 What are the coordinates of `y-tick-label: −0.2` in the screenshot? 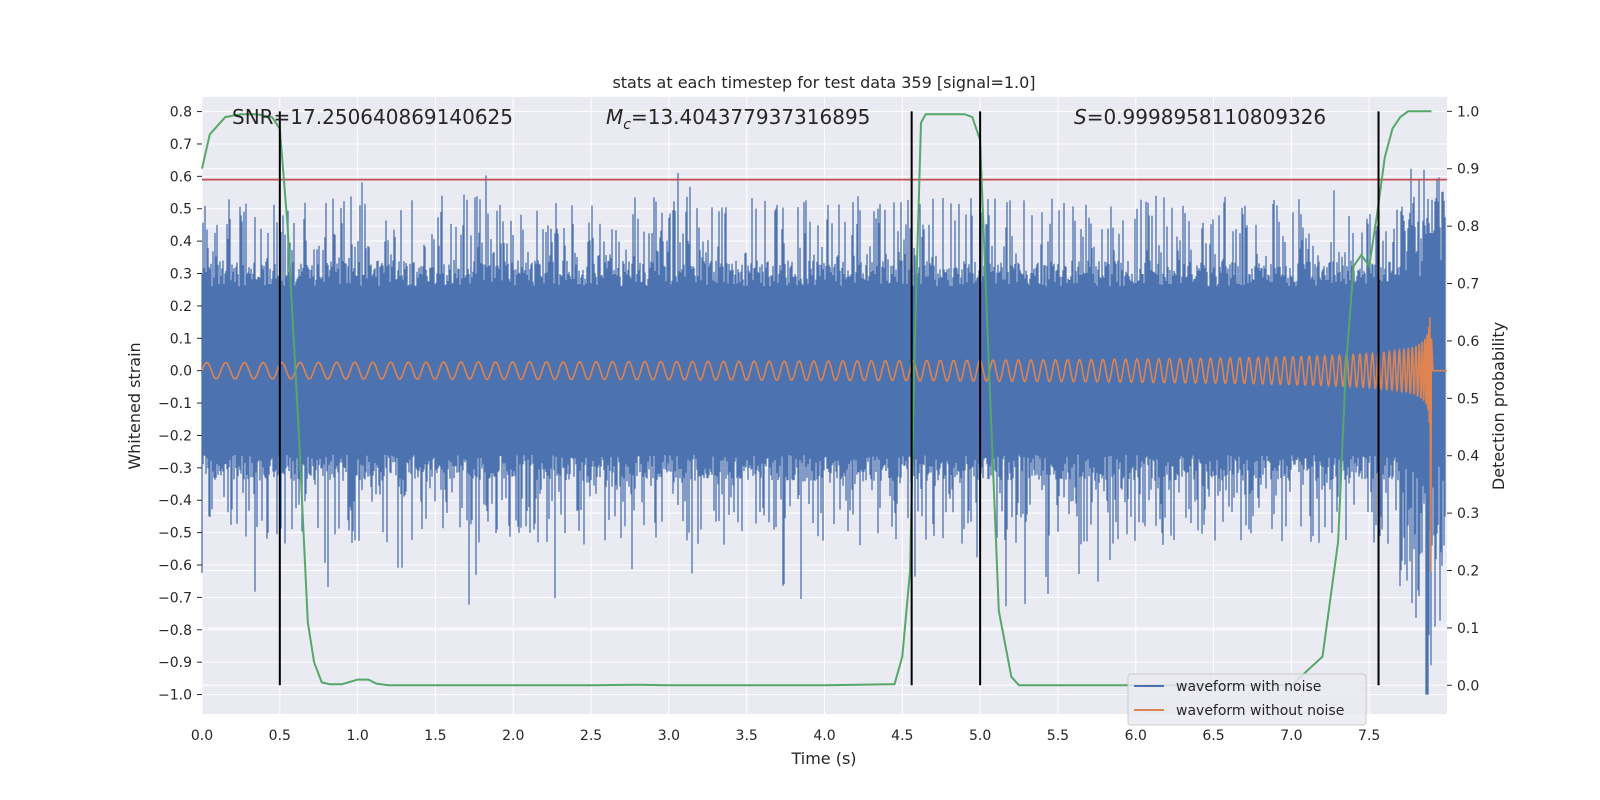 It's located at (175, 436).